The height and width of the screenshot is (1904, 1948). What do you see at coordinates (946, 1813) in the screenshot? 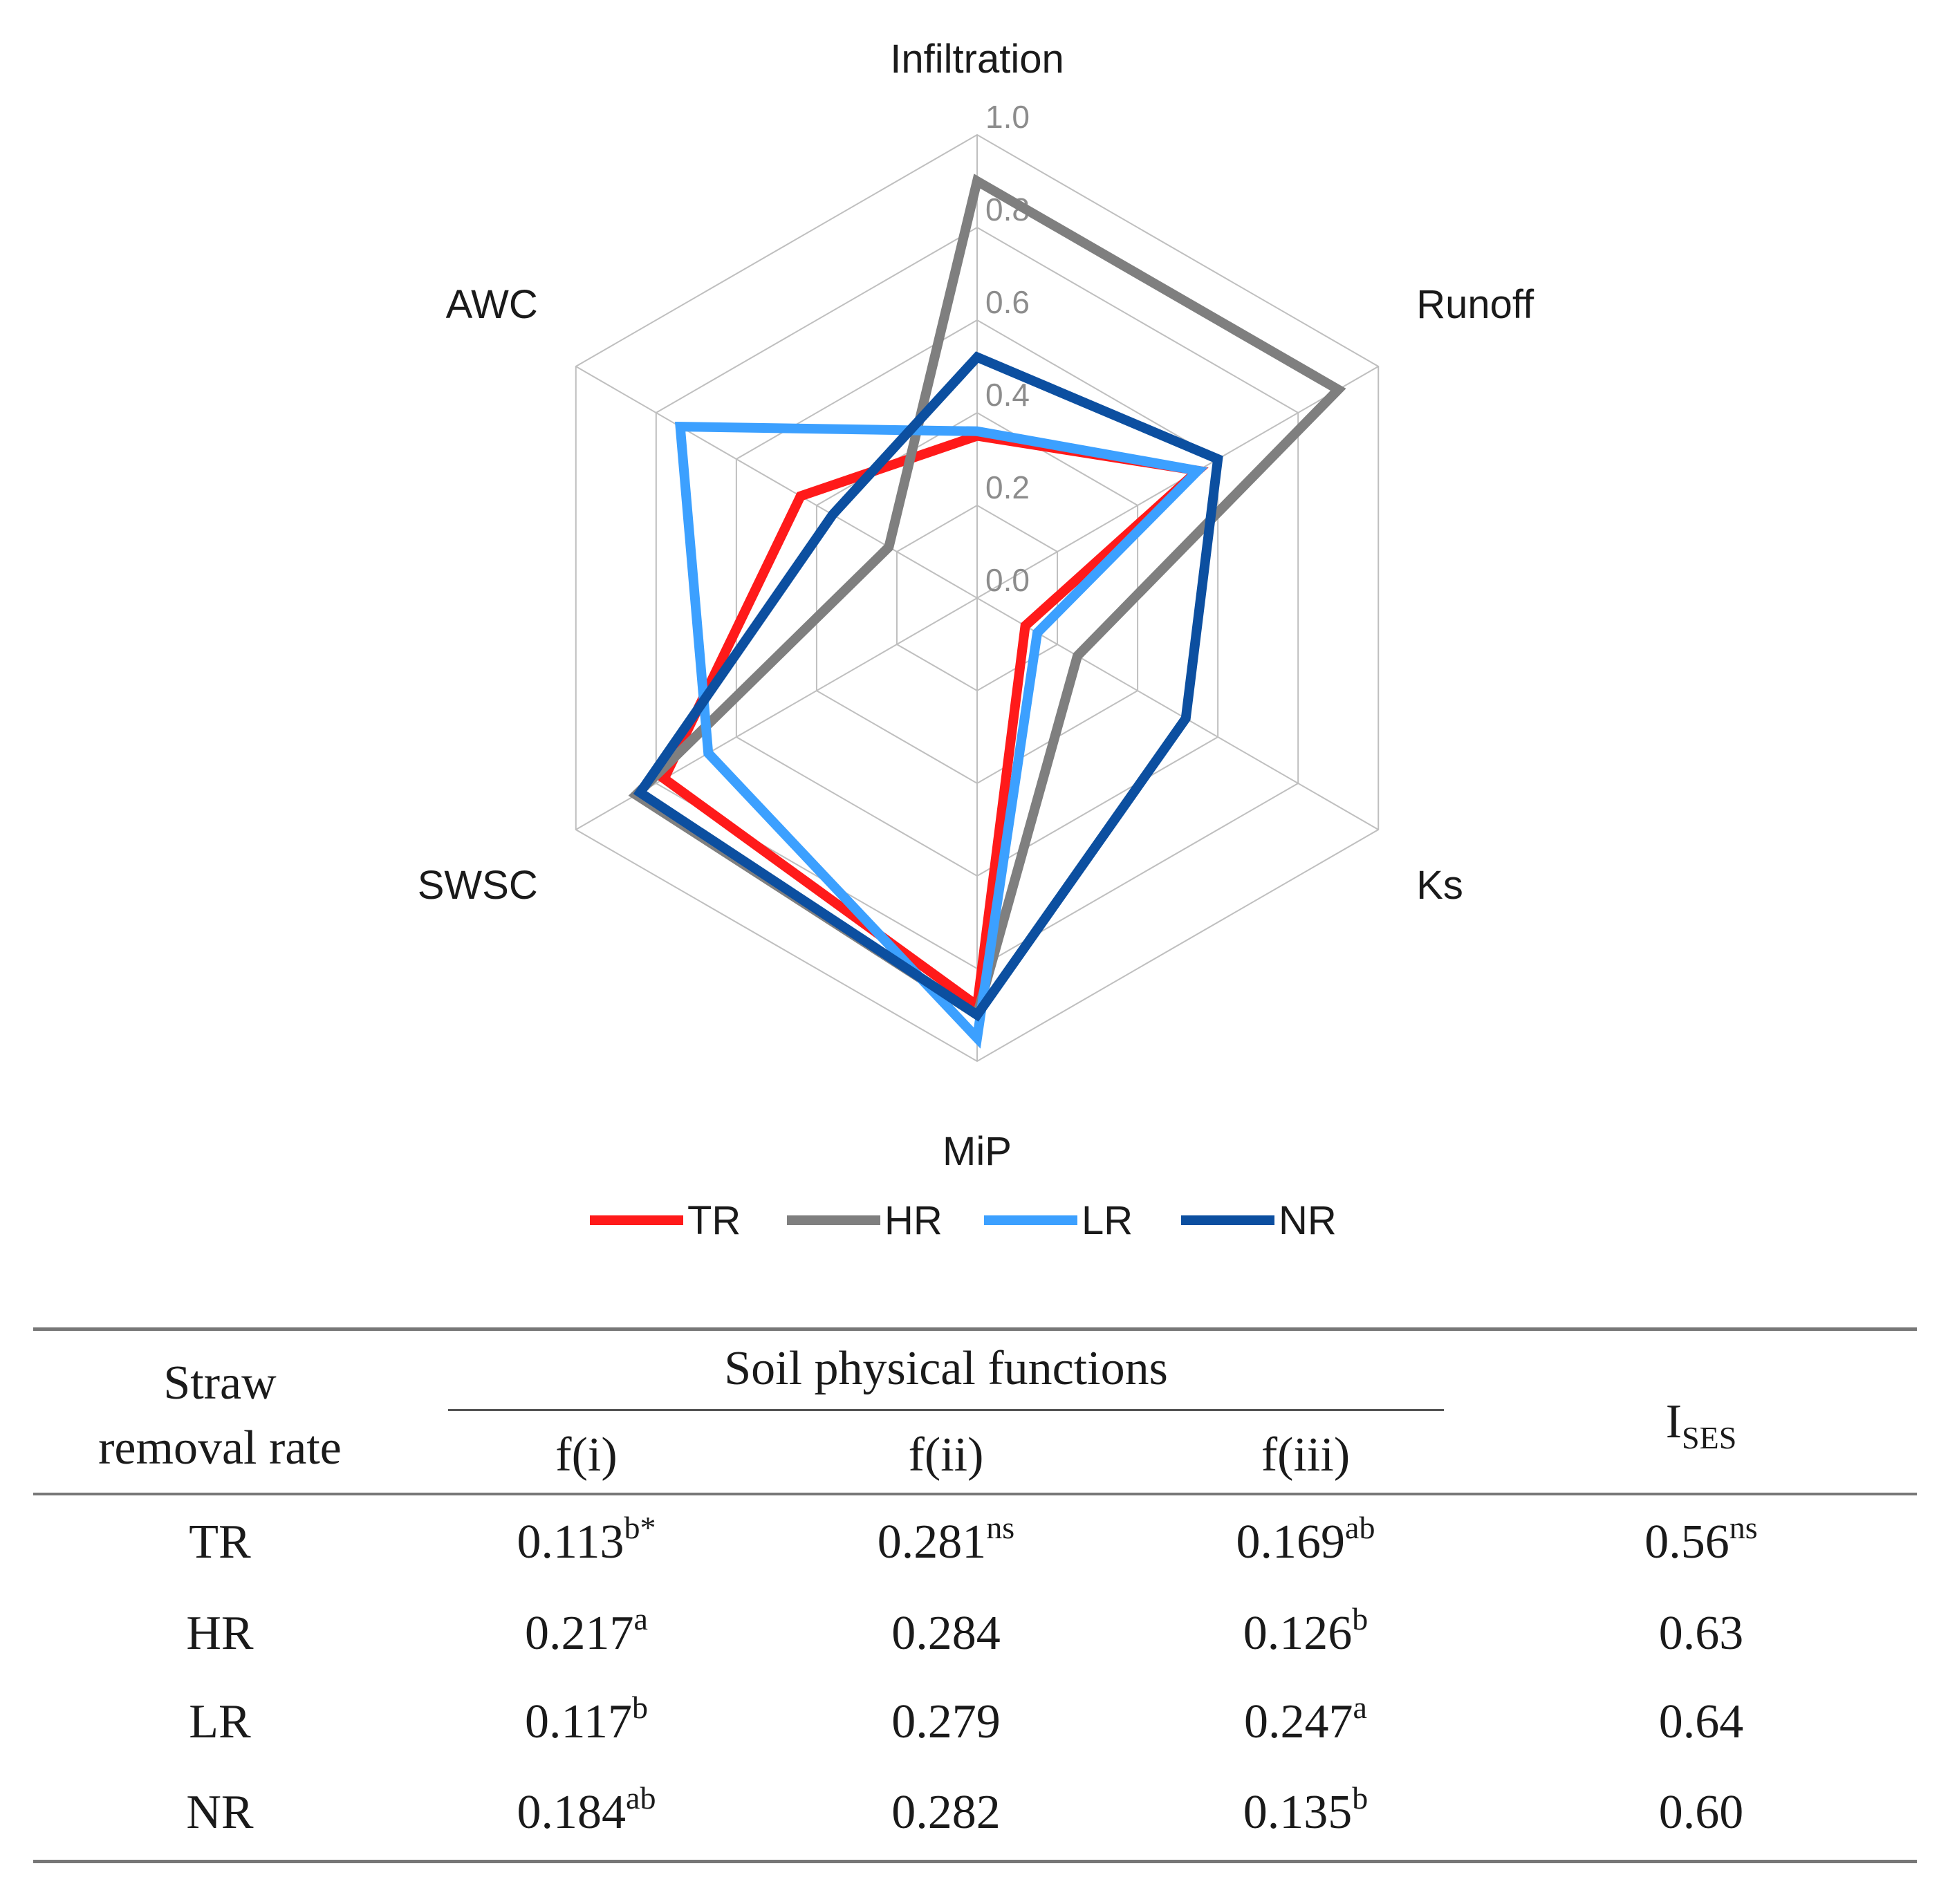
I see `f2-cell: 0.282` at bounding box center [946, 1813].